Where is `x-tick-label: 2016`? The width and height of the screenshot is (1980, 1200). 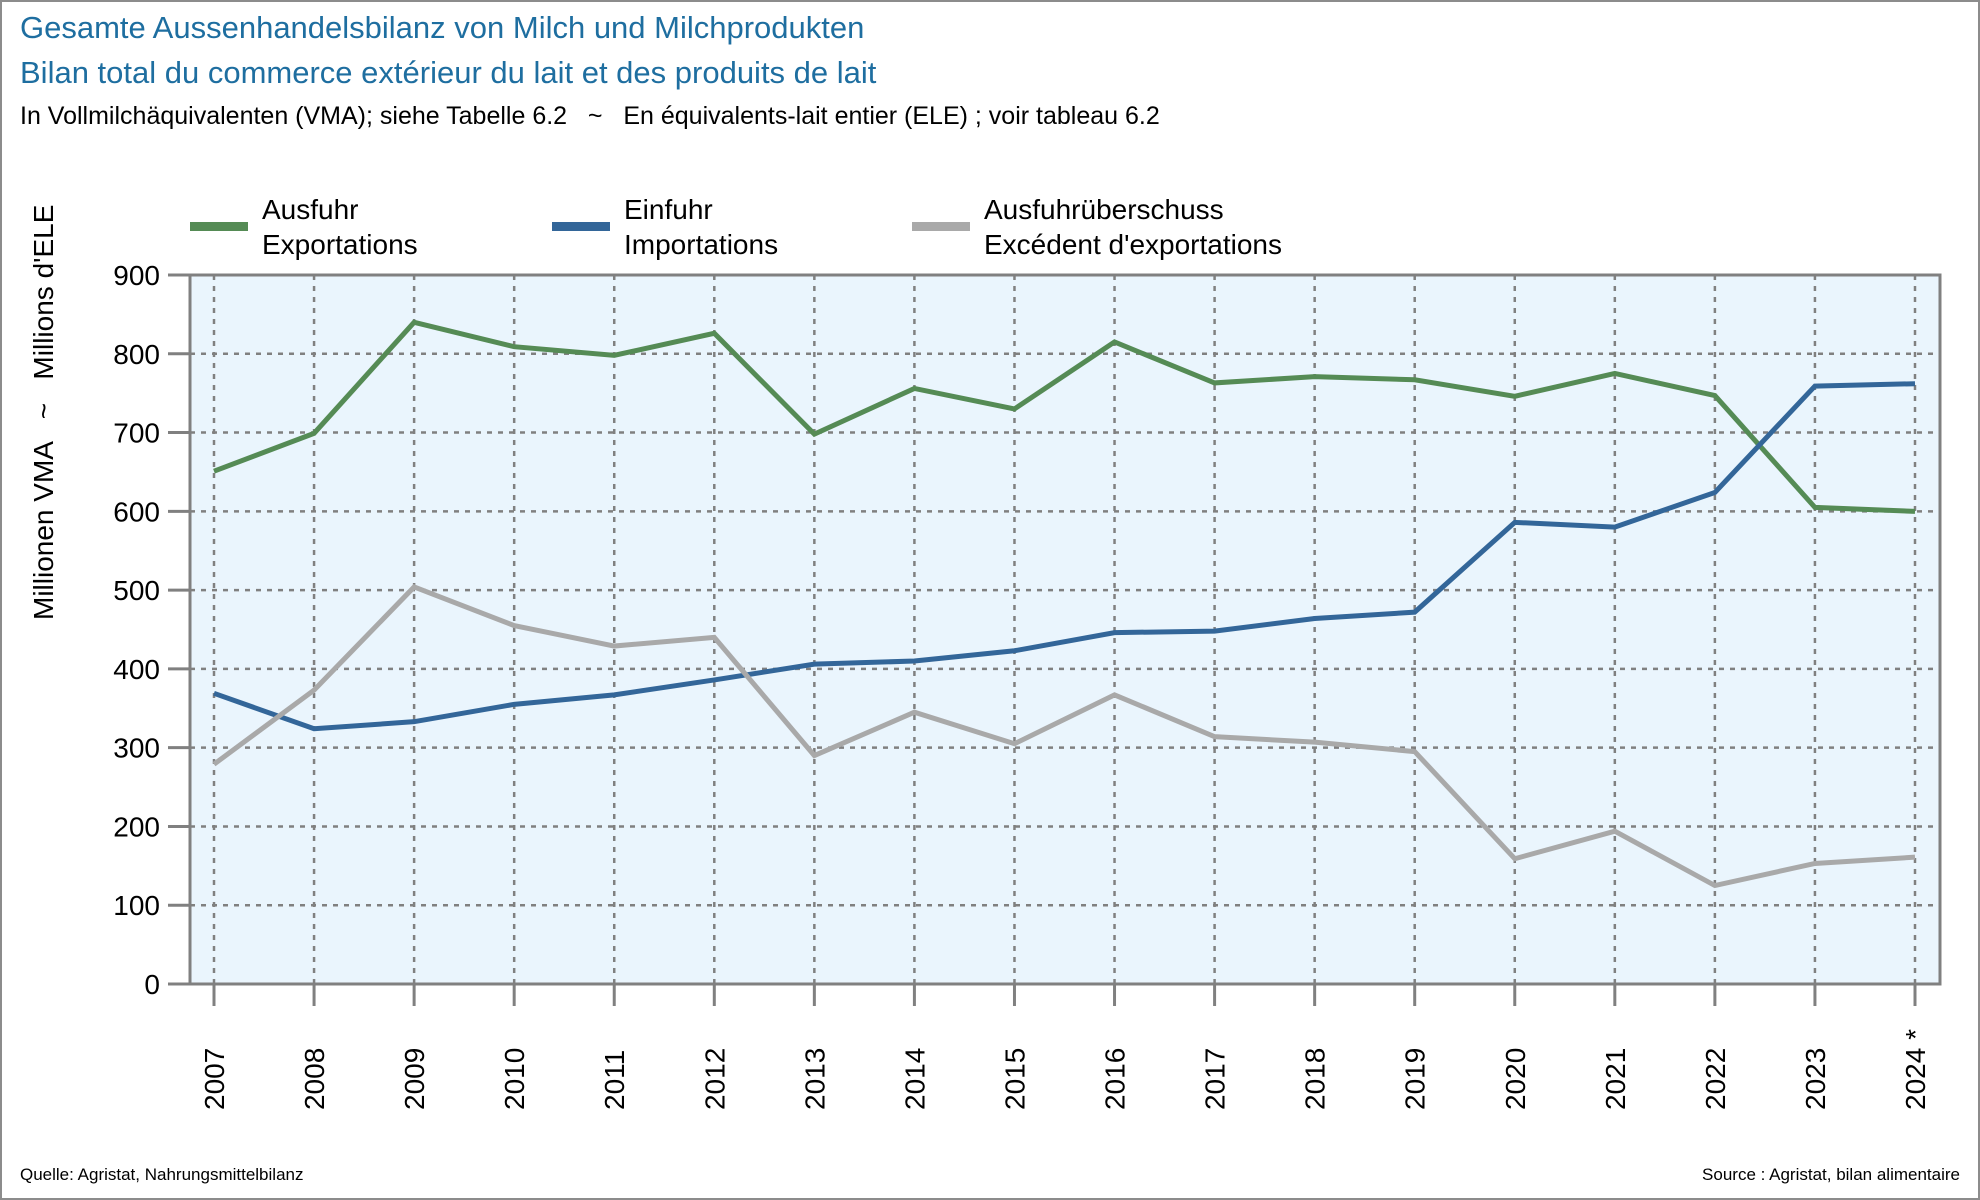 x-tick-label: 2016 is located at coordinates (1115, 1079).